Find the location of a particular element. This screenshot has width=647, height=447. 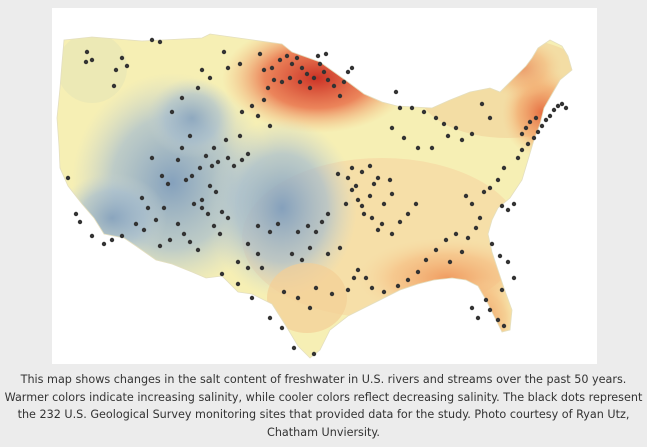

caption-line-4: Chatham Unviersity. is located at coordinates (323, 432).